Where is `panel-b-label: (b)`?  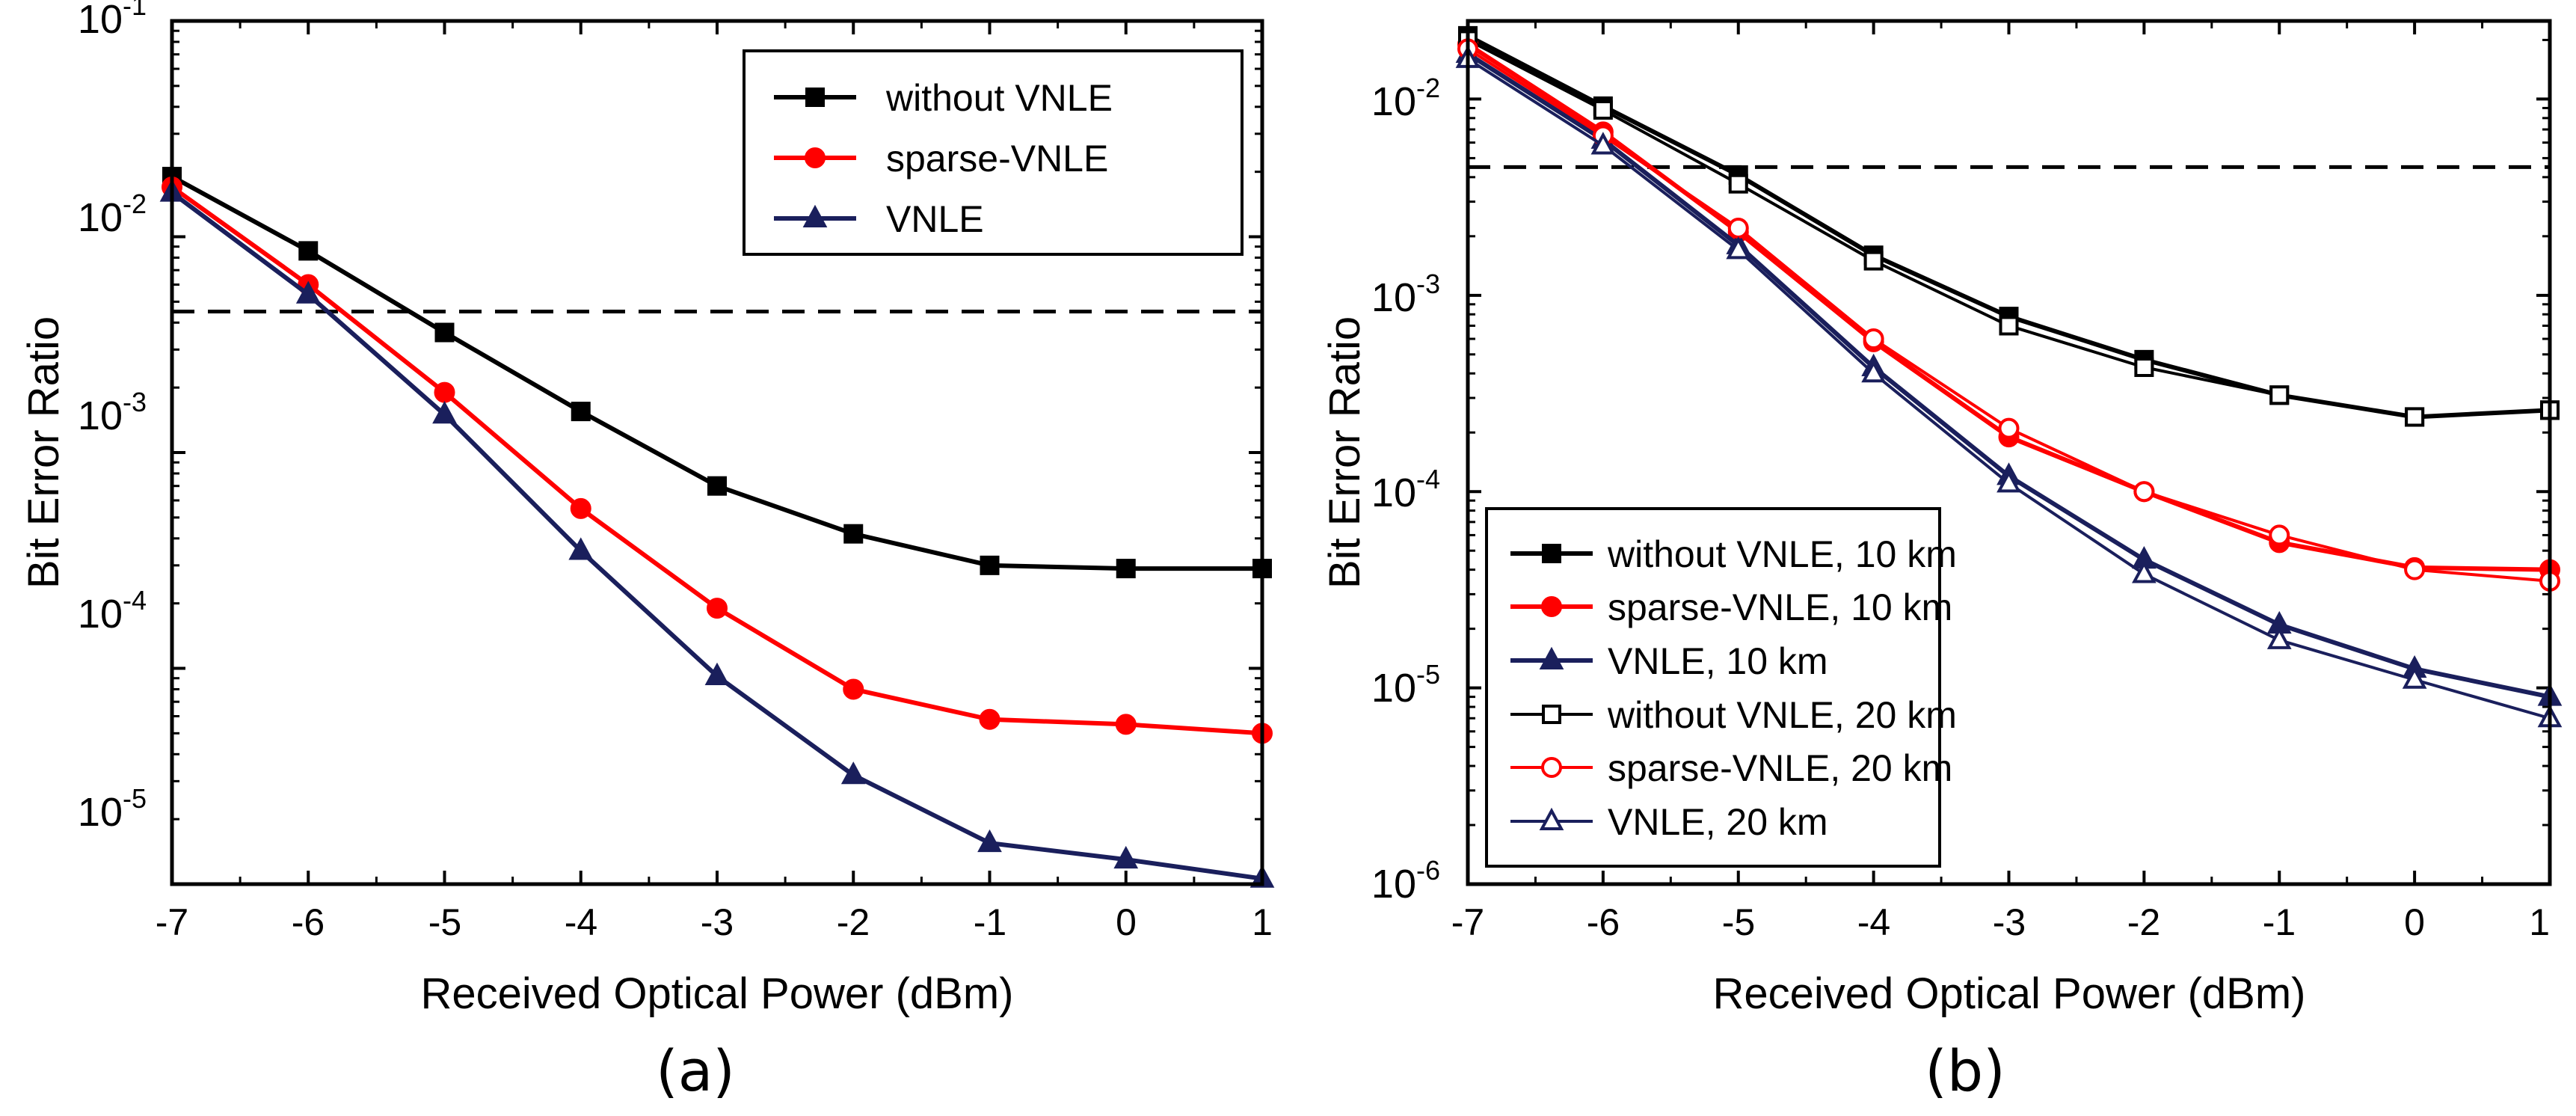
panel-b-label: (b) is located at coordinates (1965, 1071).